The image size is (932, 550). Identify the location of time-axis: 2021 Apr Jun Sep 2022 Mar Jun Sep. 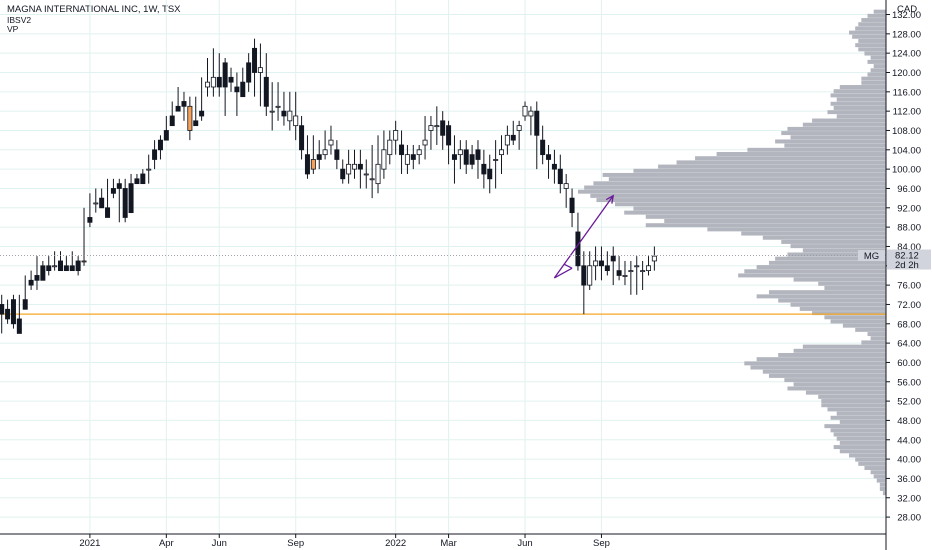
(443, 541).